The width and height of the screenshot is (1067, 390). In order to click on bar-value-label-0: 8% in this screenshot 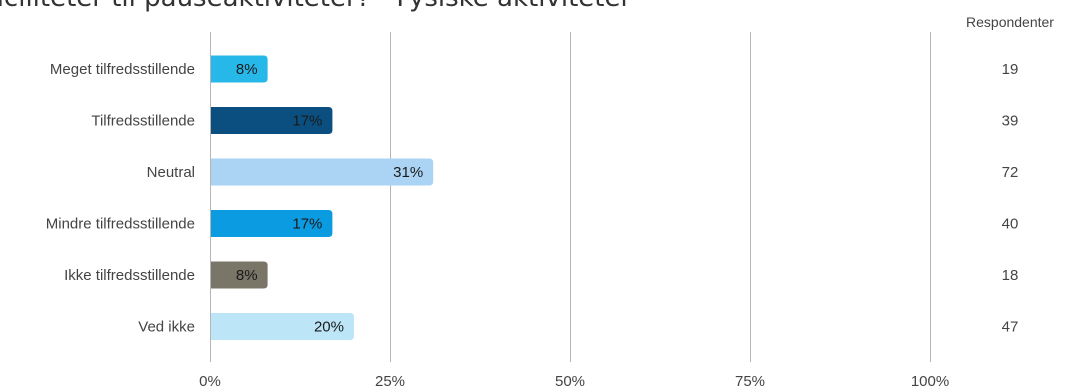, I will do `click(247, 69)`.